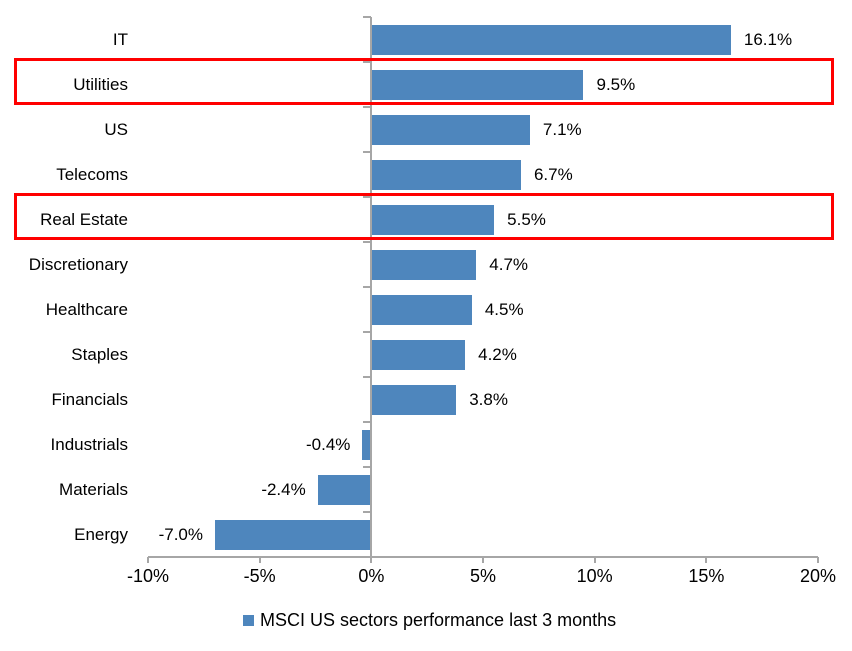 This screenshot has height=651, width=852. What do you see at coordinates (497, 354) in the screenshot?
I see `value-label: 4.2%` at bounding box center [497, 354].